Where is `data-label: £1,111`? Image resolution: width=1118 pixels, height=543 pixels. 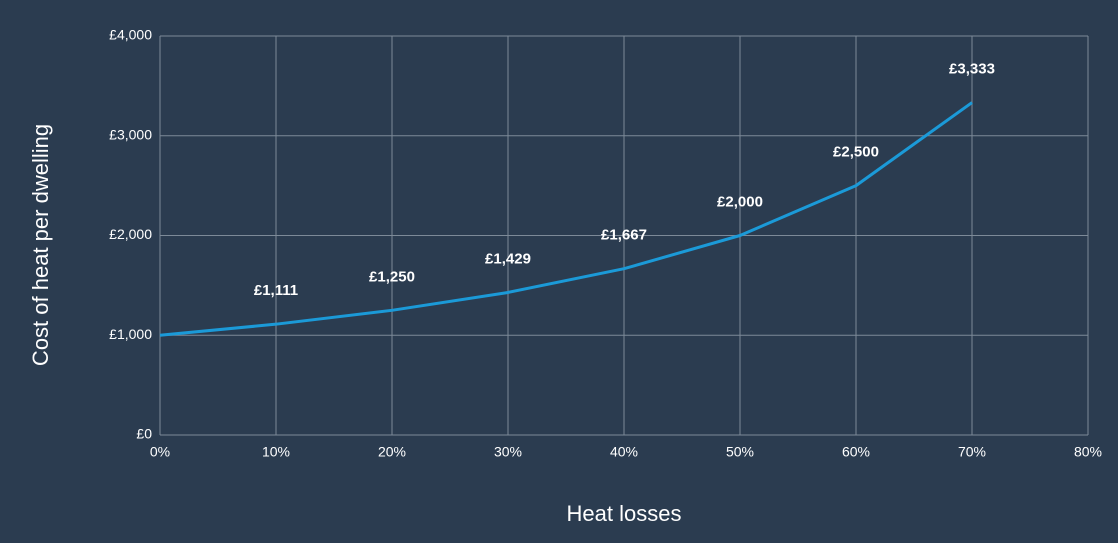
data-label: £1,111 is located at coordinates (276, 290).